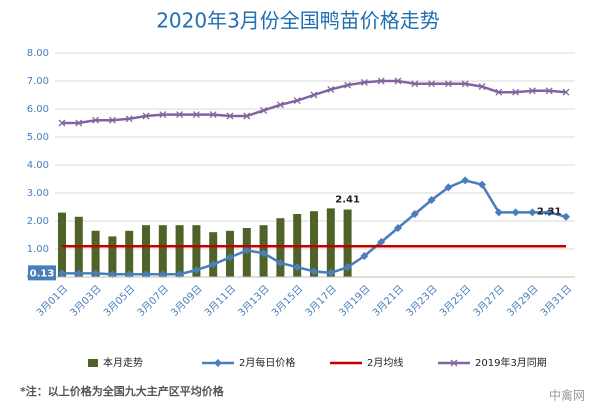 The width and height of the screenshot is (596, 411). What do you see at coordinates (366, 362) in the screenshot?
I see `legend-item: 2月均线` at bounding box center [366, 362].